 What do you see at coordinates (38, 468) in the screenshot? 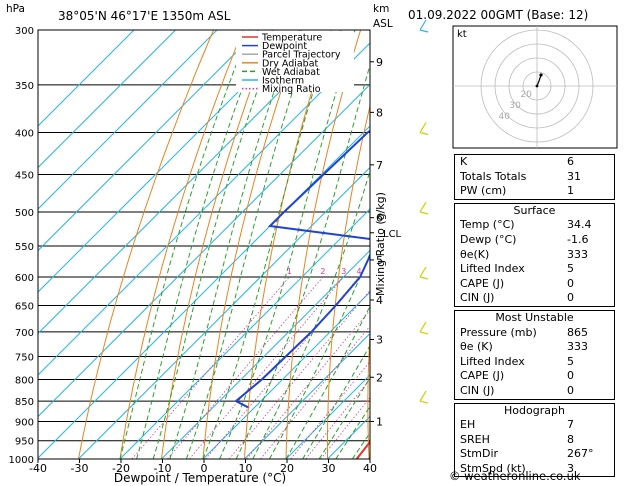
I see `temperature-tick-label: -40` at bounding box center [38, 468].